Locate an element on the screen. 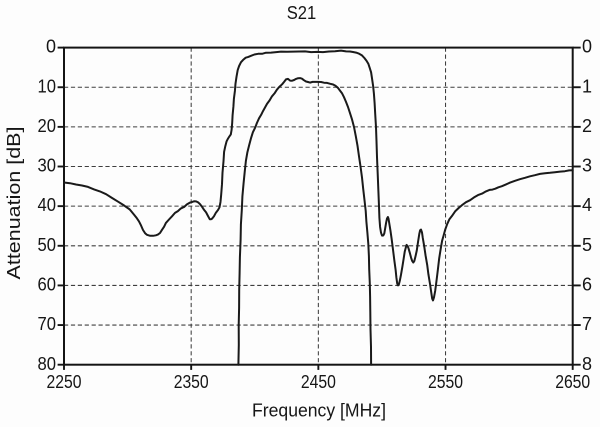 This screenshot has height=427, width=600. svg-text: 80 is located at coordinates (47, 364).